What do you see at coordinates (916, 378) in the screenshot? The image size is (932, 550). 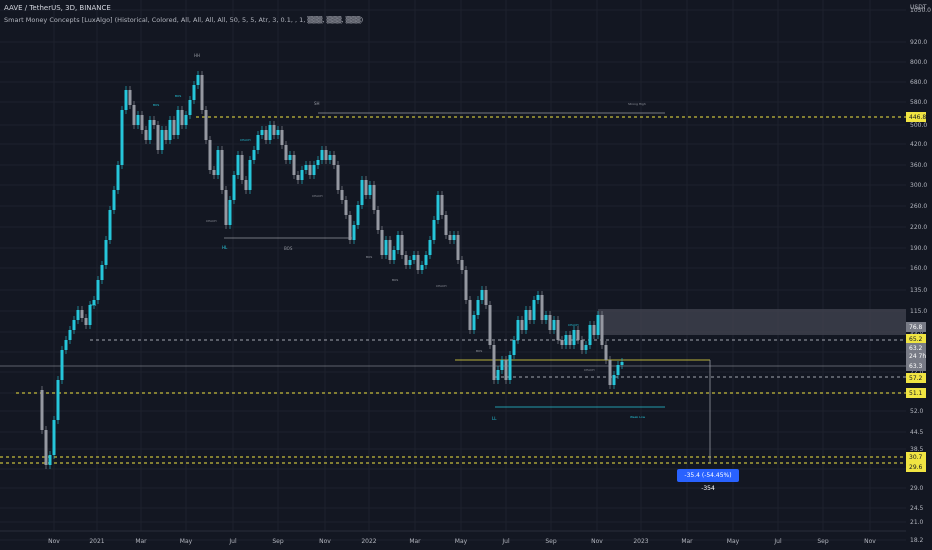 I see `svg-text: 57.2` at bounding box center [916, 378].